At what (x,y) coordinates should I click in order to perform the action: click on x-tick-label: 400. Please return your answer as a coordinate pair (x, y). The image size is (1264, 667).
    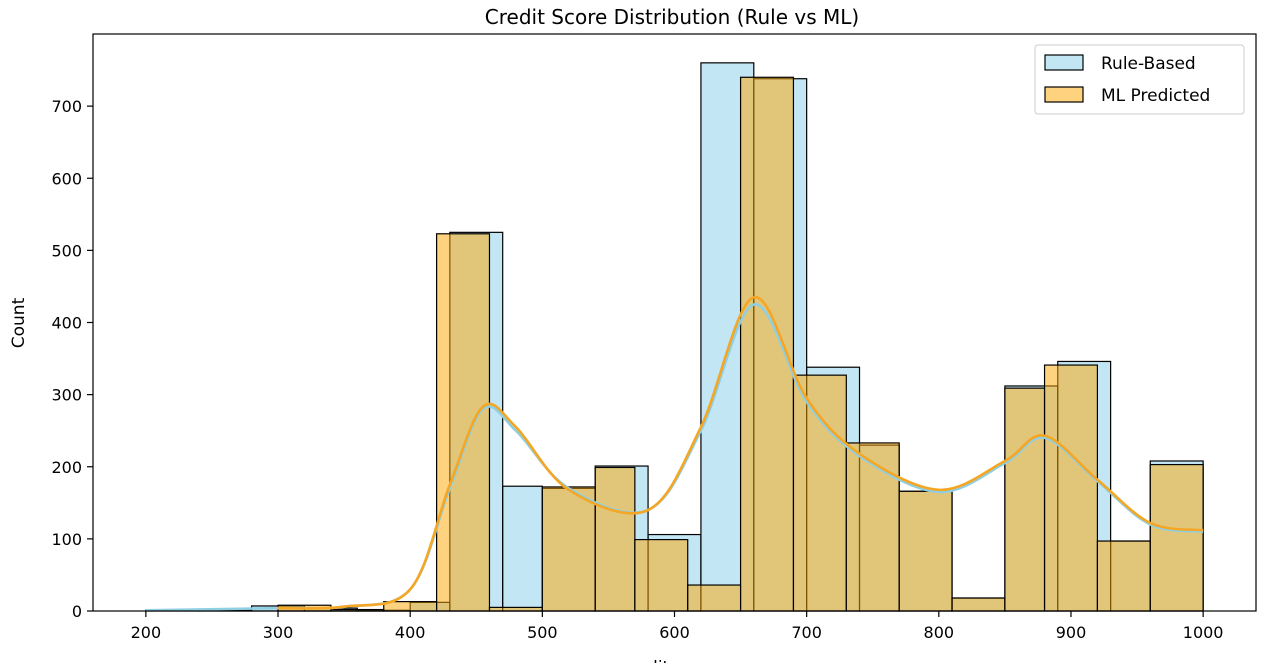
    Looking at the image, I should click on (410, 632).